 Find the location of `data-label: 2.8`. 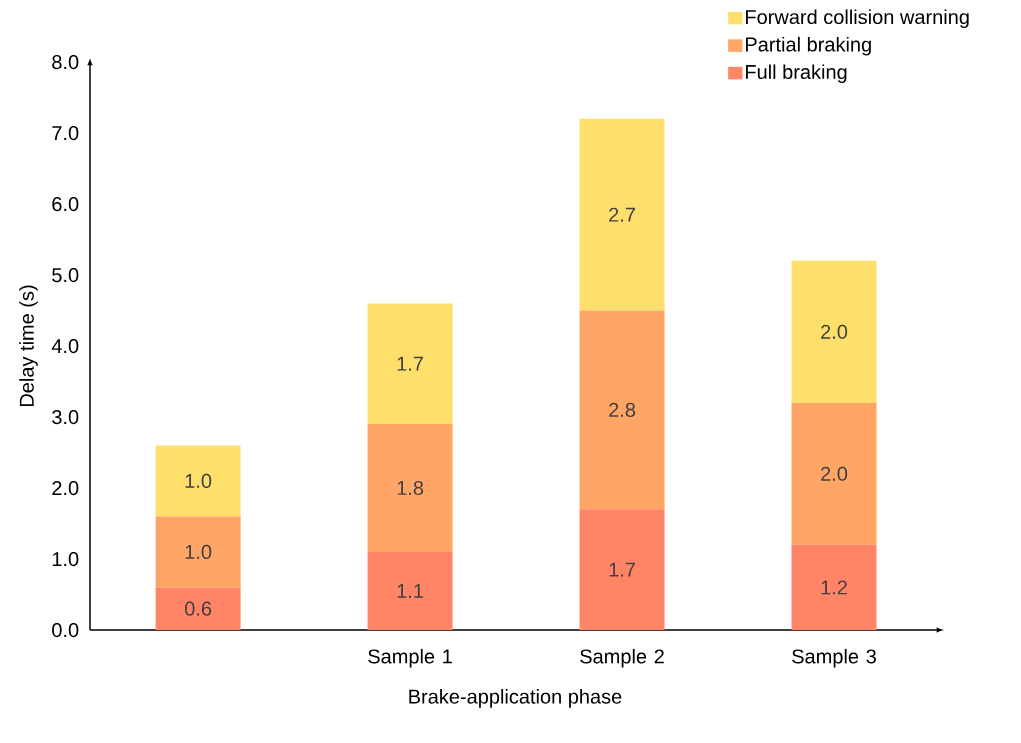

data-label: 2.8 is located at coordinates (622, 409).